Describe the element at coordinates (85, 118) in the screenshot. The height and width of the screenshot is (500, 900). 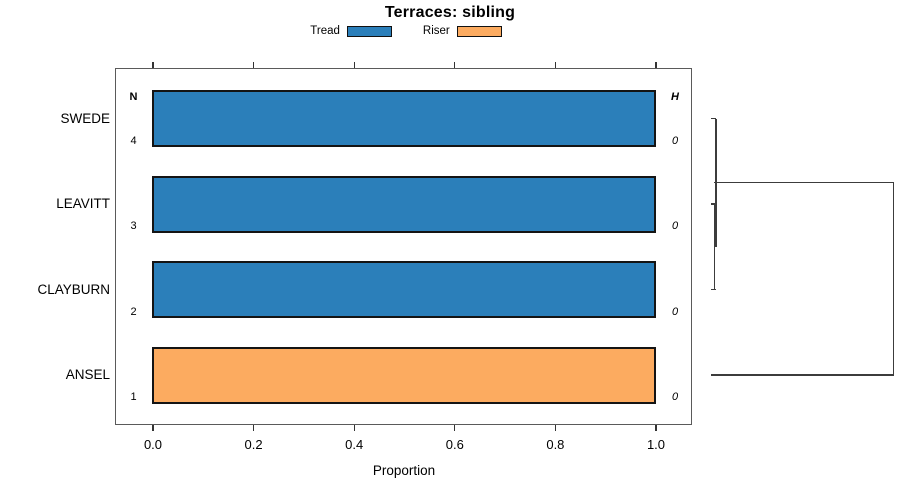
I see `category-label-swede: SWEDE` at that location.